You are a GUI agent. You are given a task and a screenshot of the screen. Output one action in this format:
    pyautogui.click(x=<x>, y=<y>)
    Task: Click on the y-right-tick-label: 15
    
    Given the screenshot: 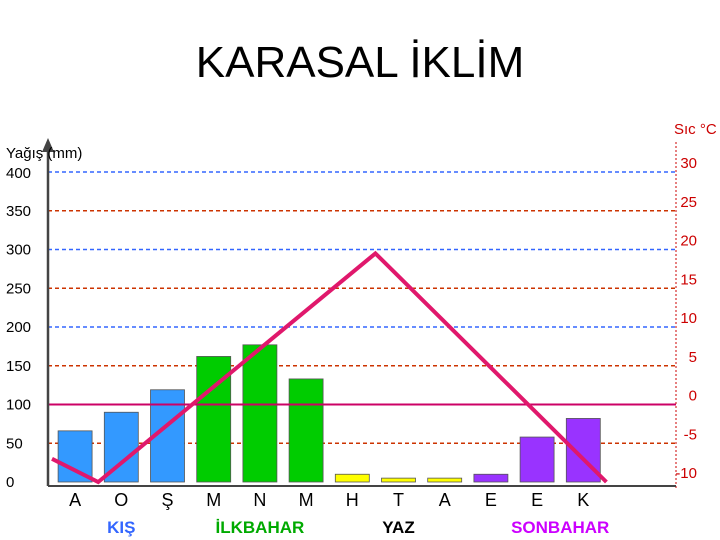 What is the action you would take?
    pyautogui.click(x=688, y=279)
    